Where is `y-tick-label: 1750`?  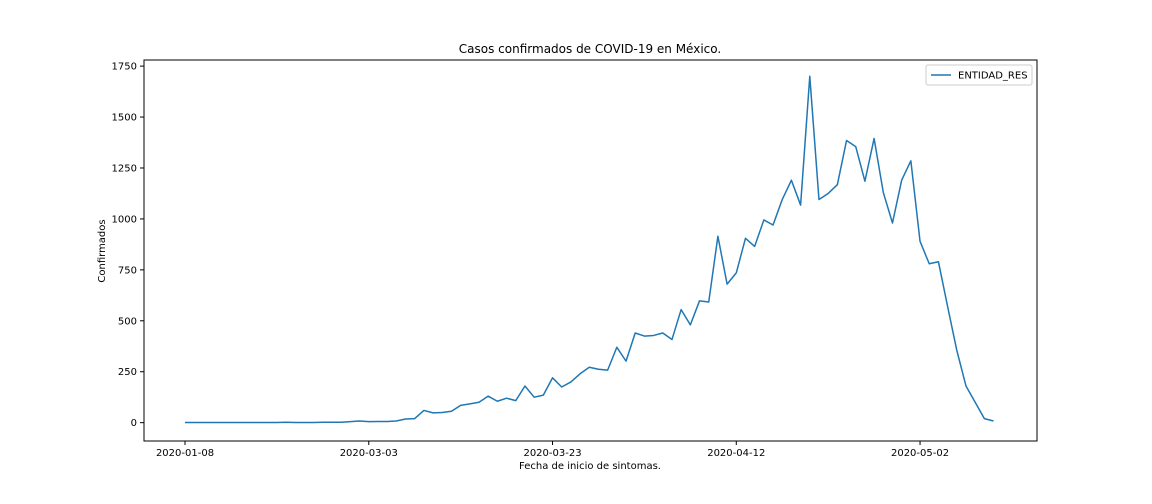 y-tick-label: 1750 is located at coordinates (124, 67).